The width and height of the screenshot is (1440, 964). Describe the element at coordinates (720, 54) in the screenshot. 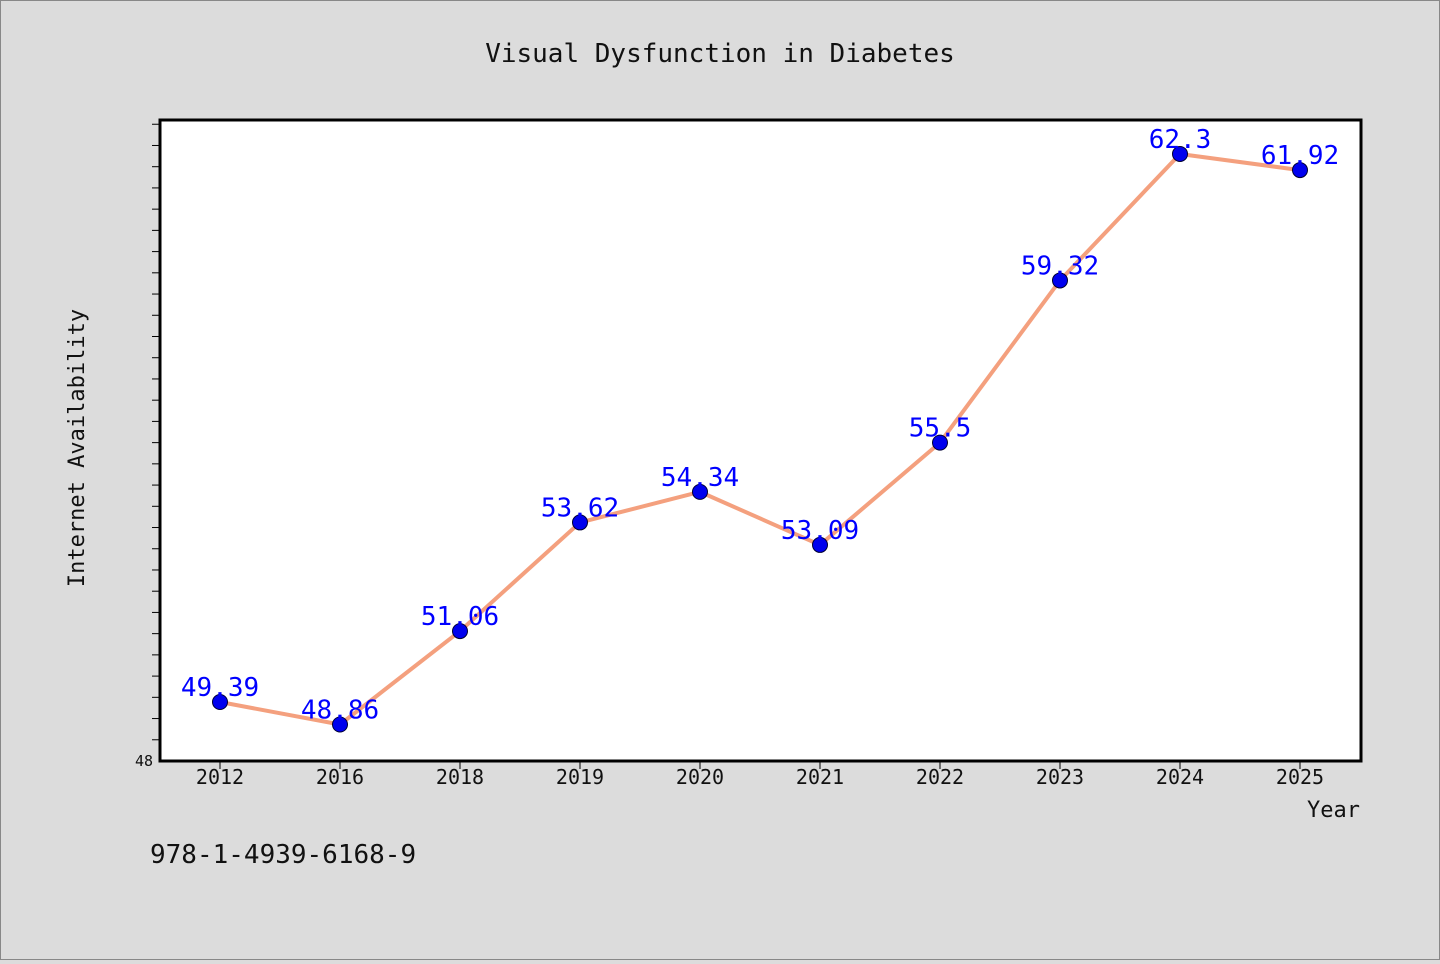

I see `chart-title: Visual Dysfunction in Diabetes` at that location.